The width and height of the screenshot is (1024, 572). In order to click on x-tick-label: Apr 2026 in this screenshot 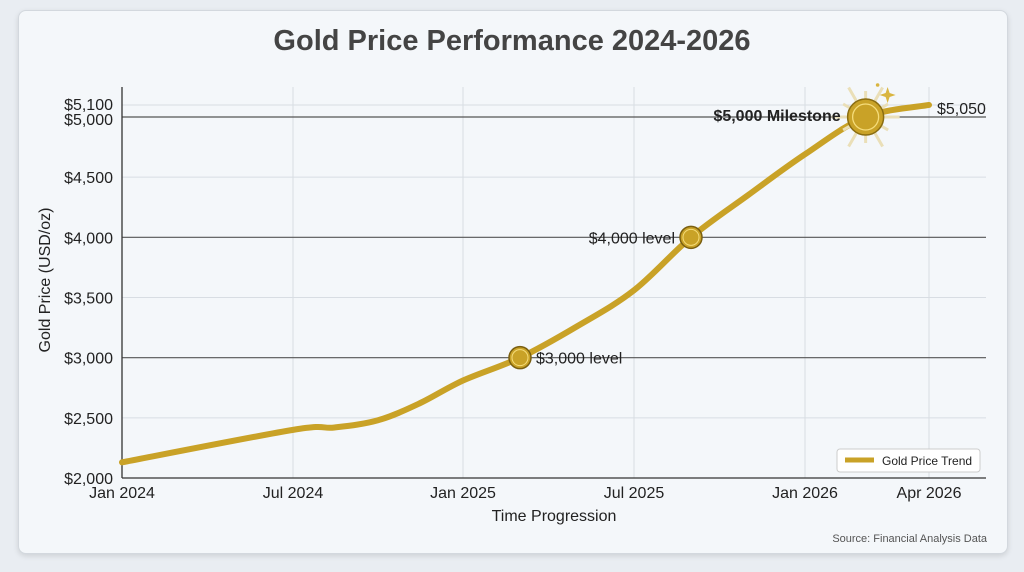, I will do `click(929, 493)`.